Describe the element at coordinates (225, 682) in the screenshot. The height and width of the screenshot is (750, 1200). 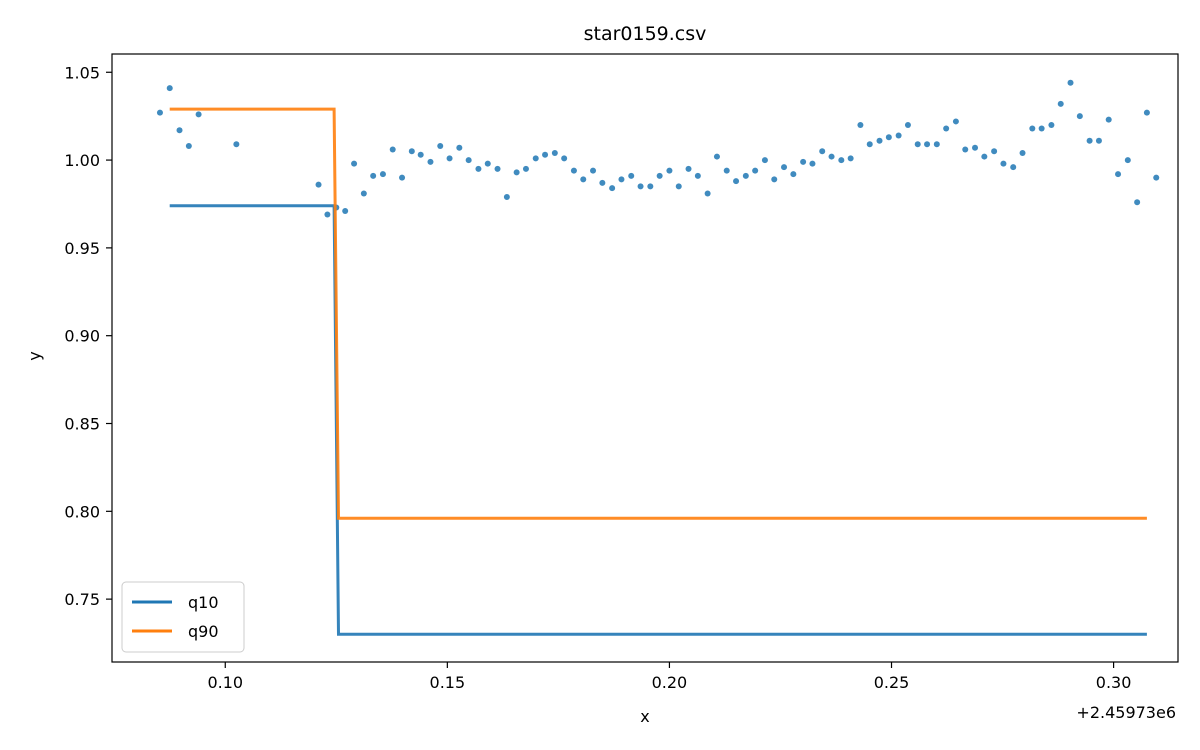
I see `x-tick-label: 0.10` at that location.